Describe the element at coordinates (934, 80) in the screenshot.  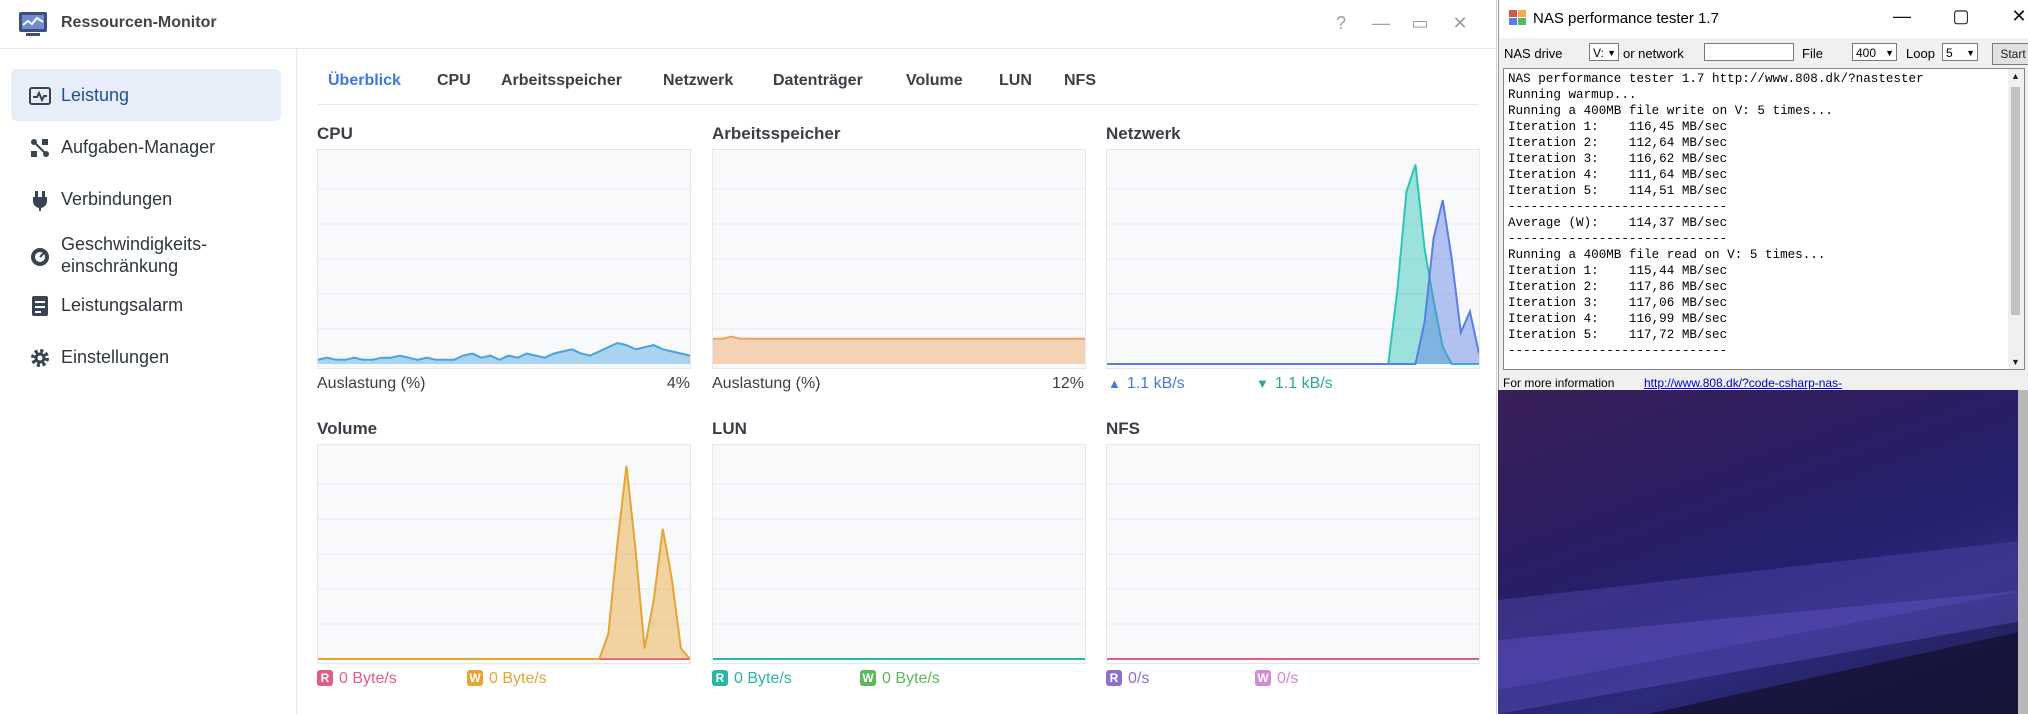
I see `tab-volume: Volume` at that location.